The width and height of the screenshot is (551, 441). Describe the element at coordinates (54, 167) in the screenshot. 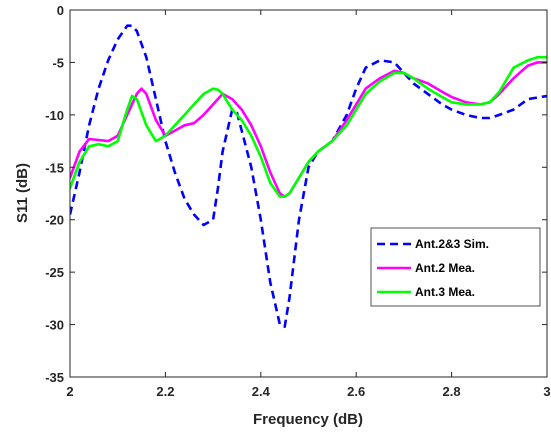

I see `y-tick-label: -15` at that location.